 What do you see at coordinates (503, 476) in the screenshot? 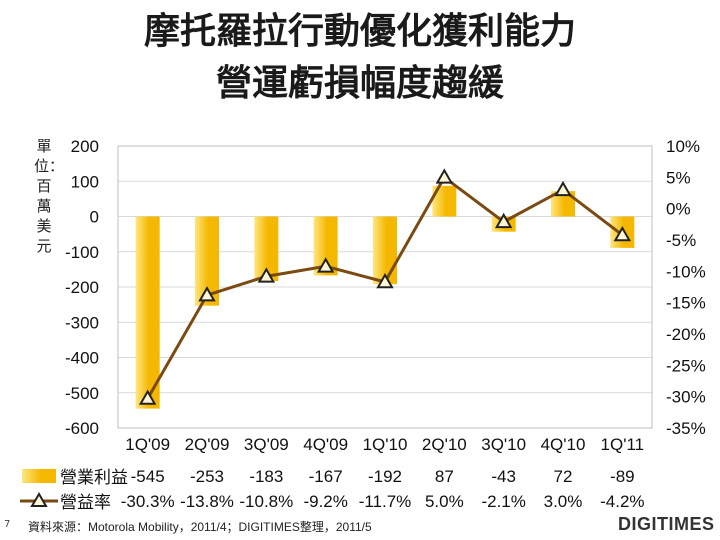
I see `bar-value-label: -43` at bounding box center [503, 476].